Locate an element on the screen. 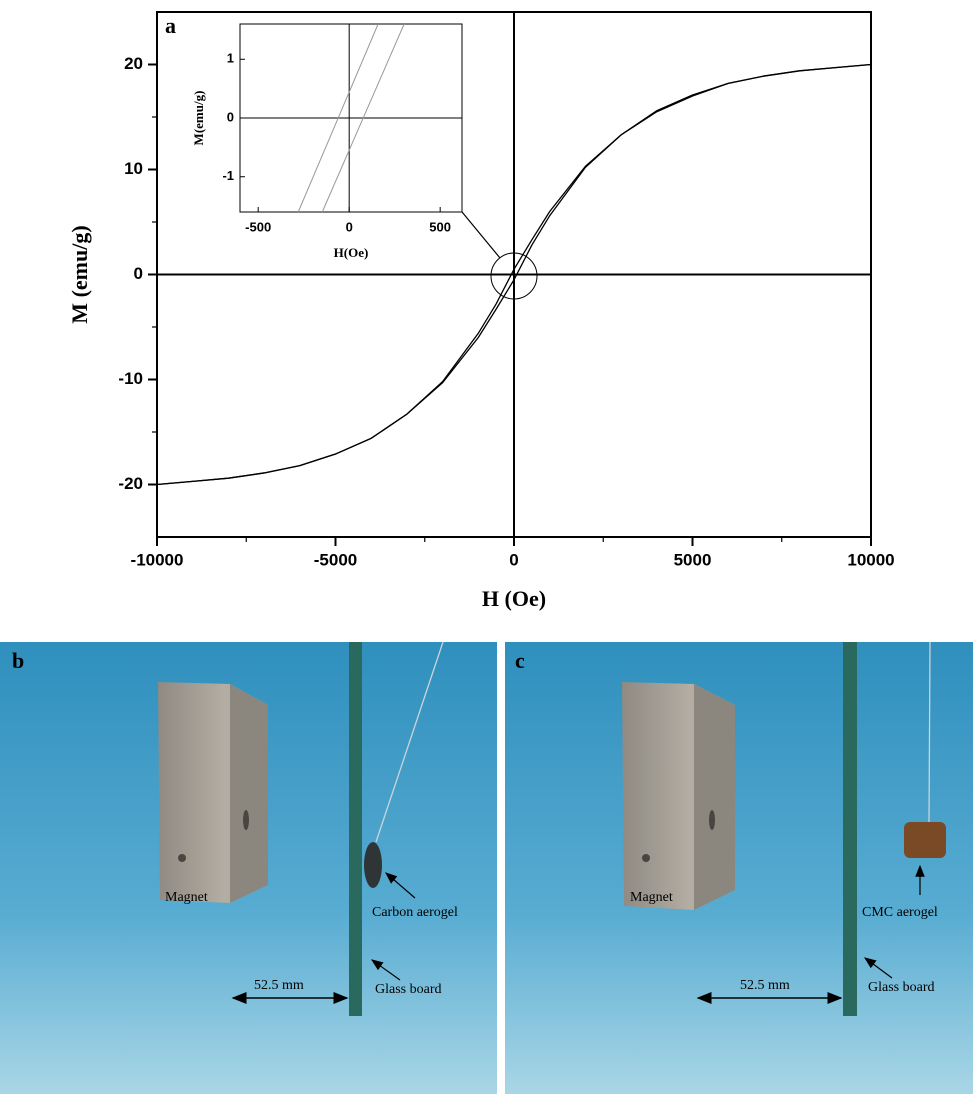  y-axis-title: M (emu/g) is located at coordinates (79, 274).